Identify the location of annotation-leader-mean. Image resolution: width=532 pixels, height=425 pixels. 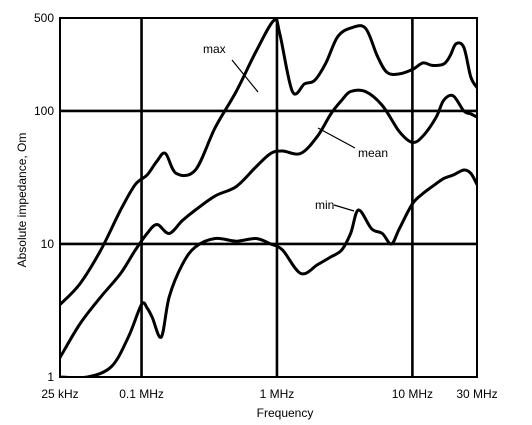
(336, 138).